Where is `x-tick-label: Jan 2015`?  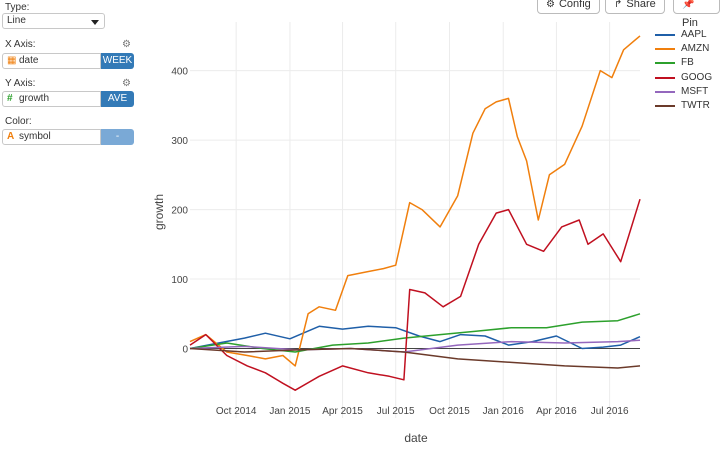
x-tick-label: Jan 2015 is located at coordinates (290, 411).